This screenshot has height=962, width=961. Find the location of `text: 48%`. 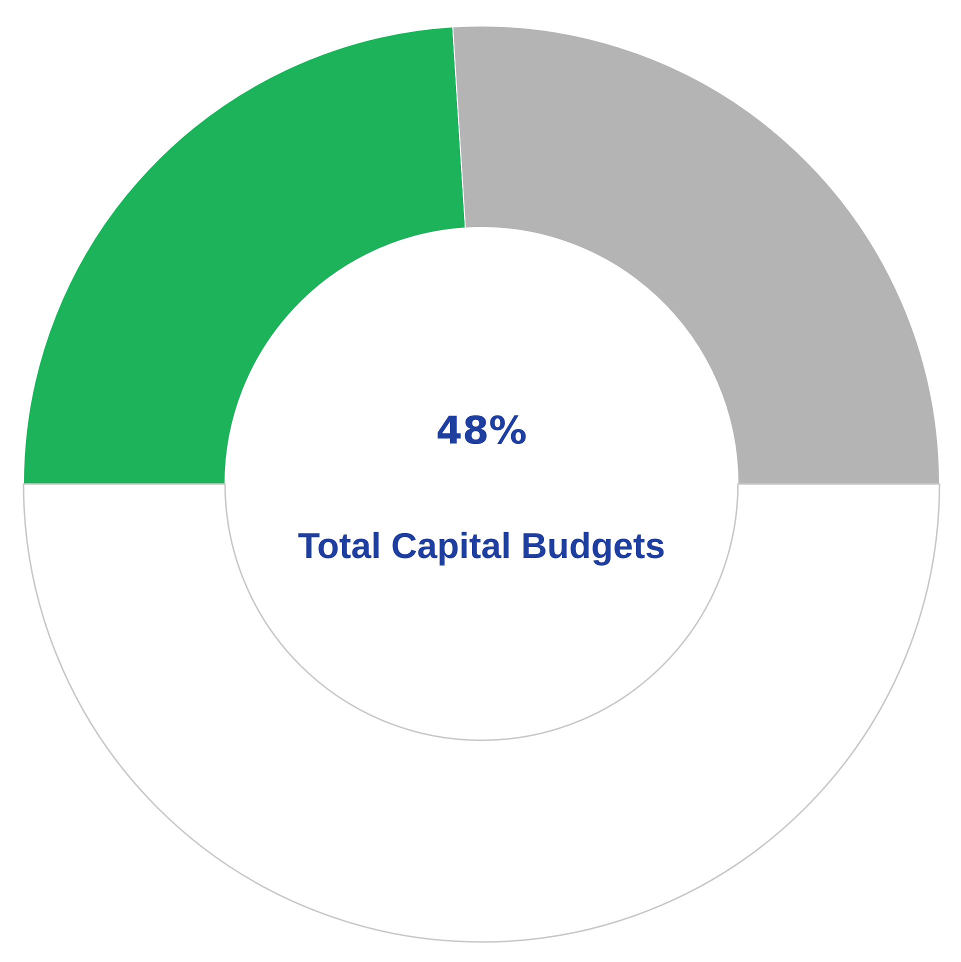

text: 48% is located at coordinates (481, 430).